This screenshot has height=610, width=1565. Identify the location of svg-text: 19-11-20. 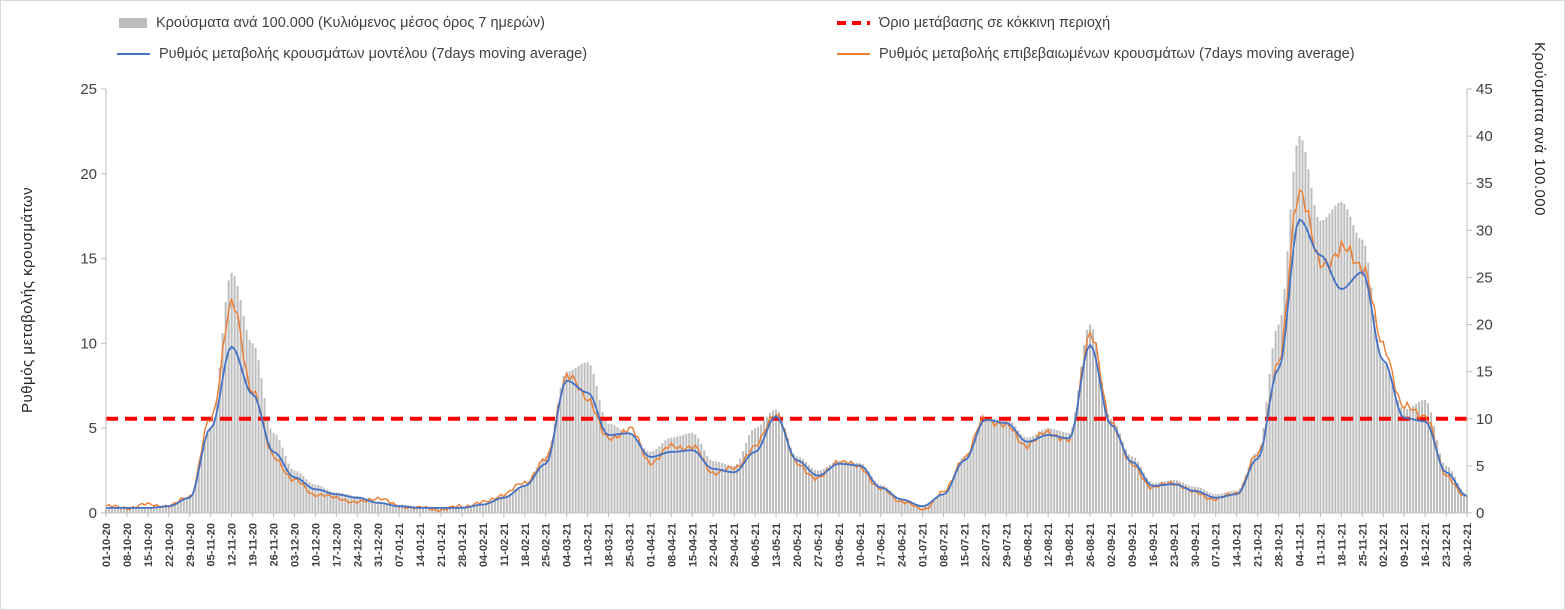
(254, 544).